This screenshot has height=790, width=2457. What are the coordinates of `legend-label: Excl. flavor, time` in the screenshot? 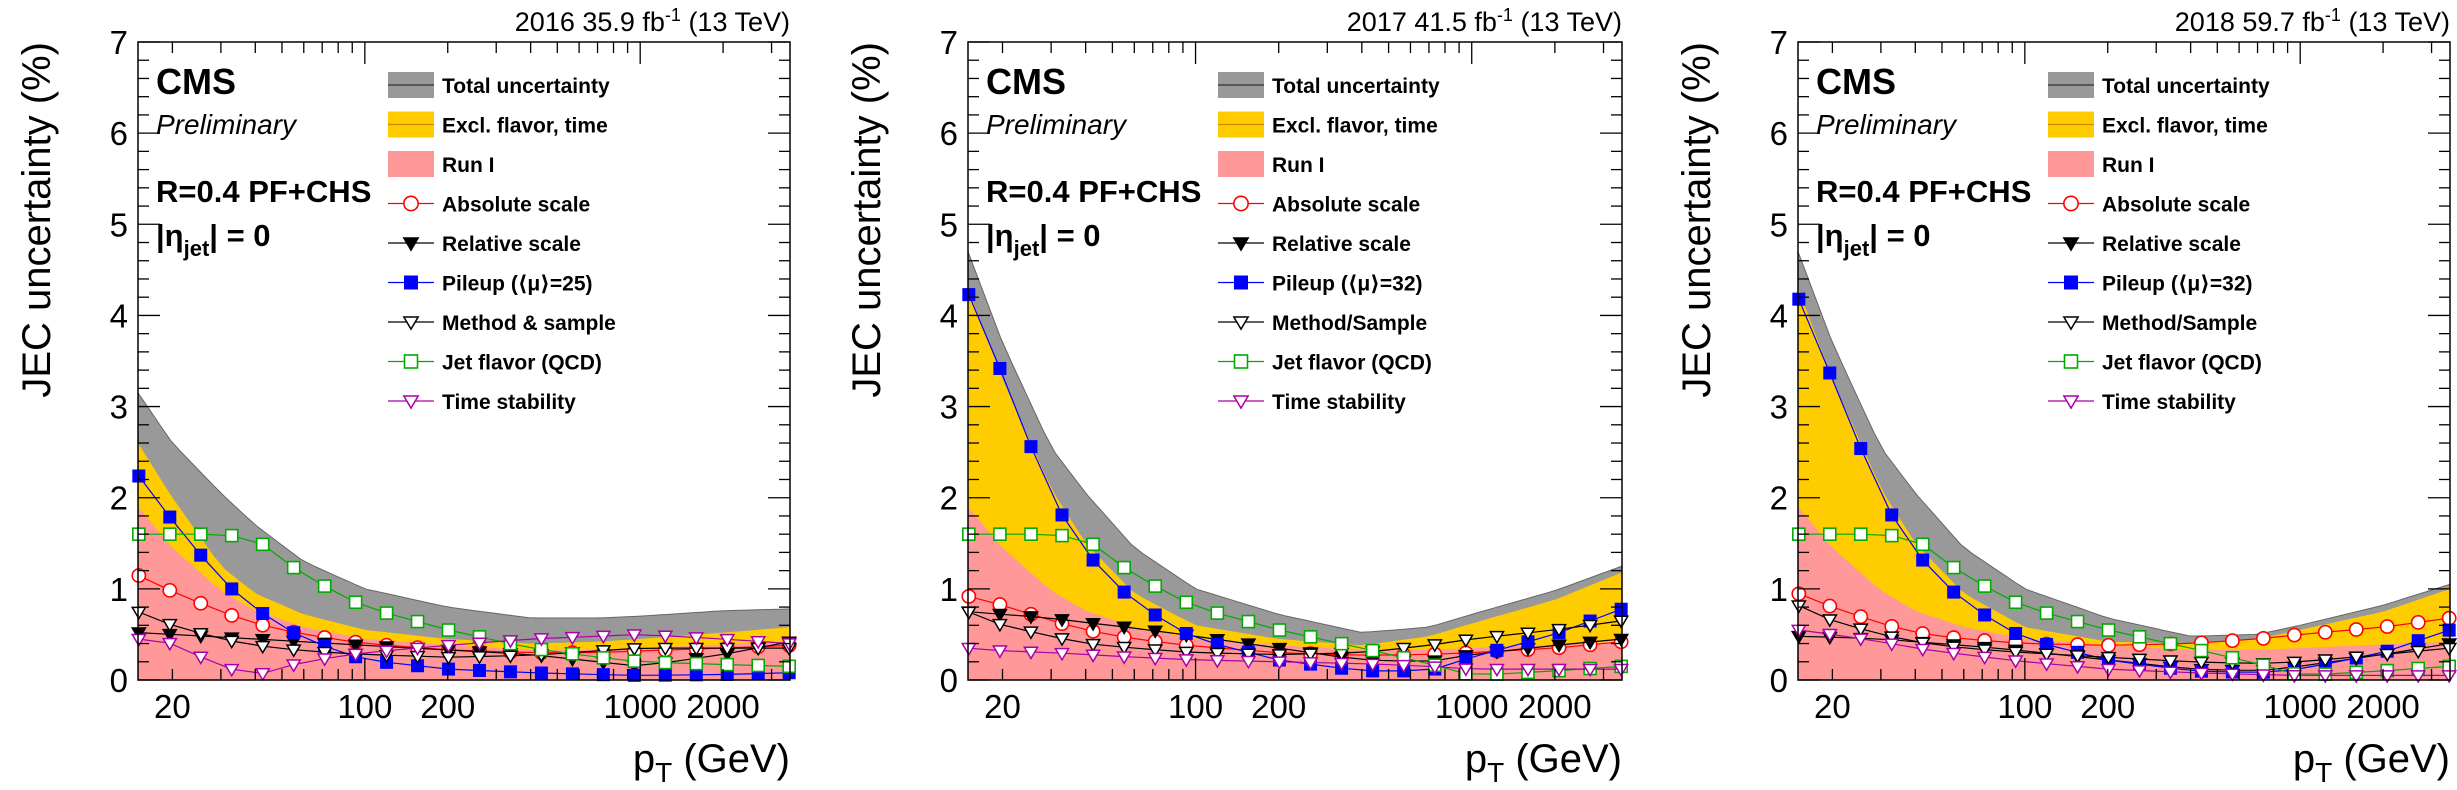 It's located at (1355, 126).